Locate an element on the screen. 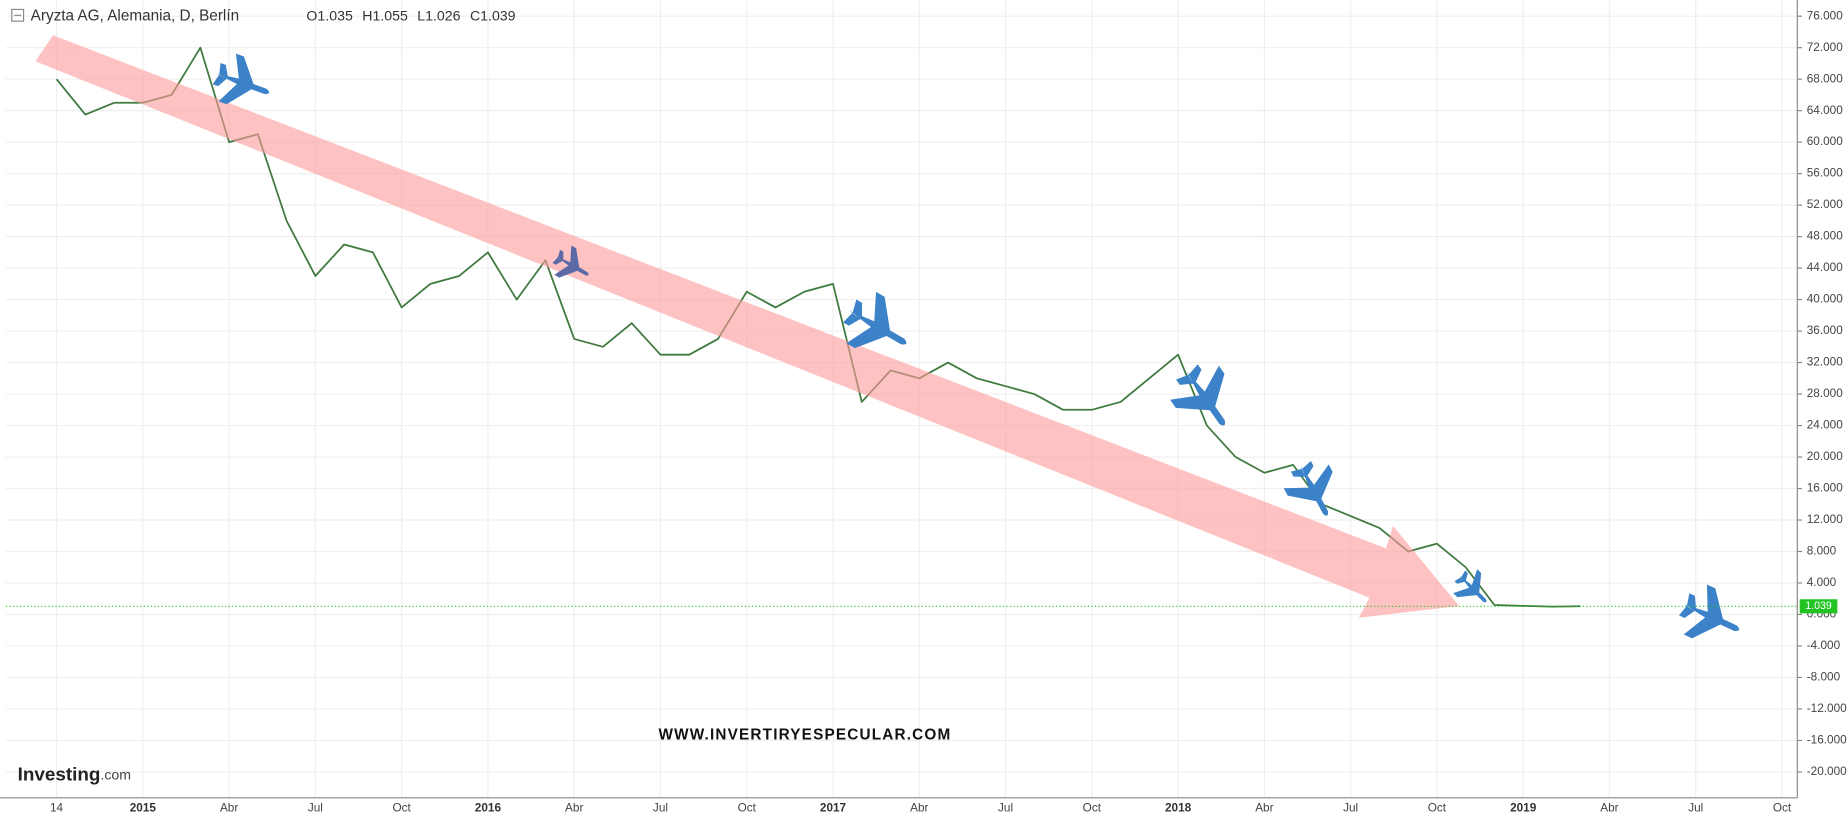  x-tick-label: 2019 is located at coordinates (1523, 808).